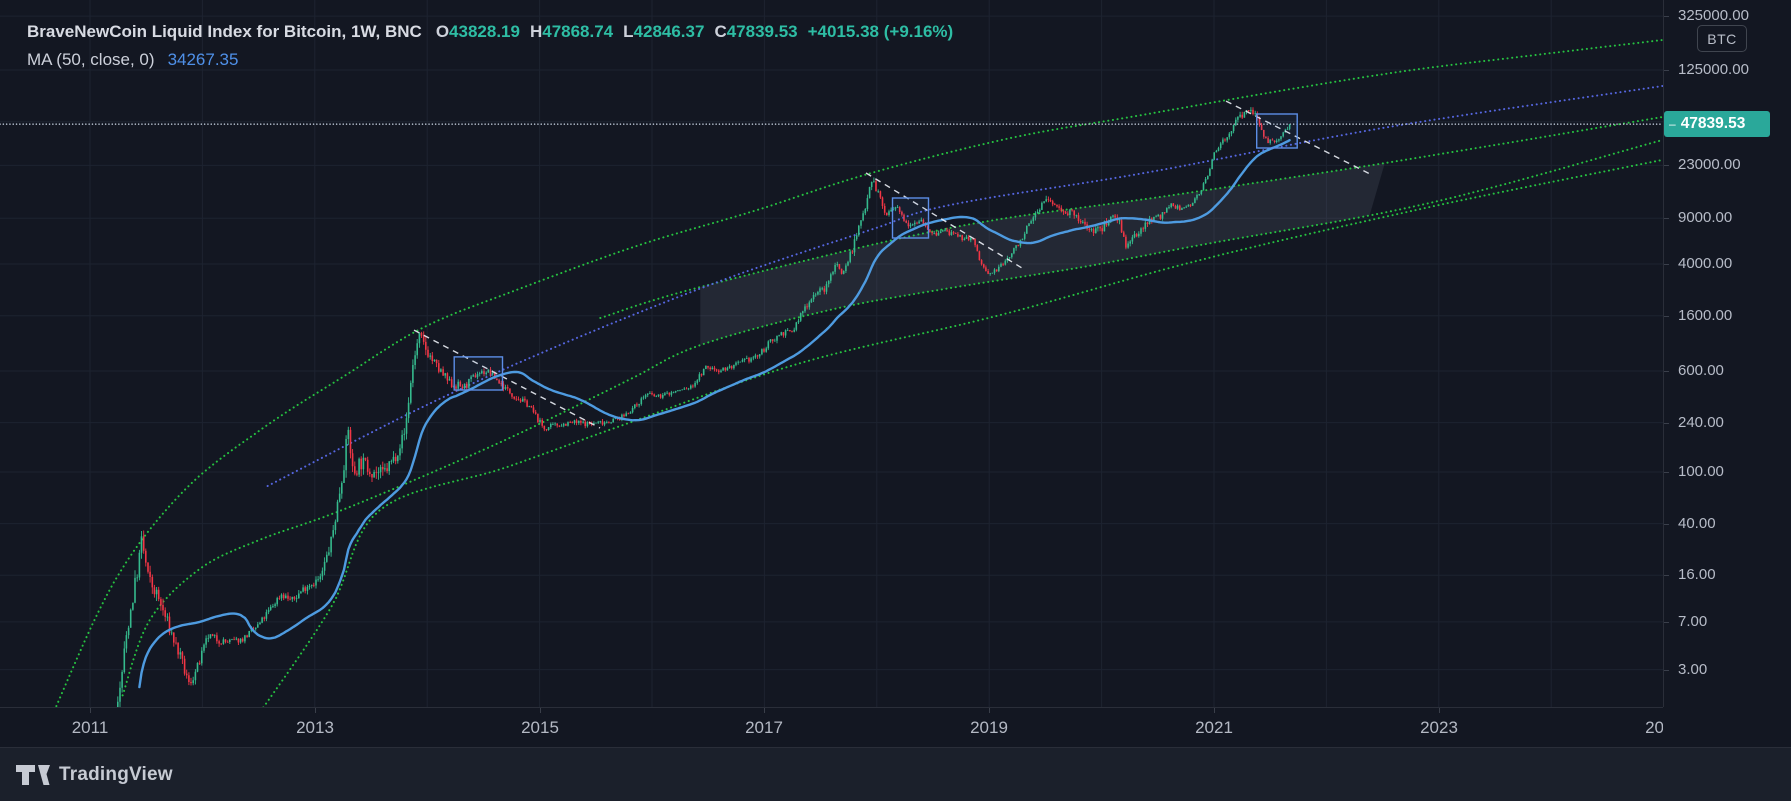 This screenshot has width=1791, height=801. Describe the element at coordinates (1713, 123) in the screenshot. I see `price-tag-value: 47839.53` at that location.